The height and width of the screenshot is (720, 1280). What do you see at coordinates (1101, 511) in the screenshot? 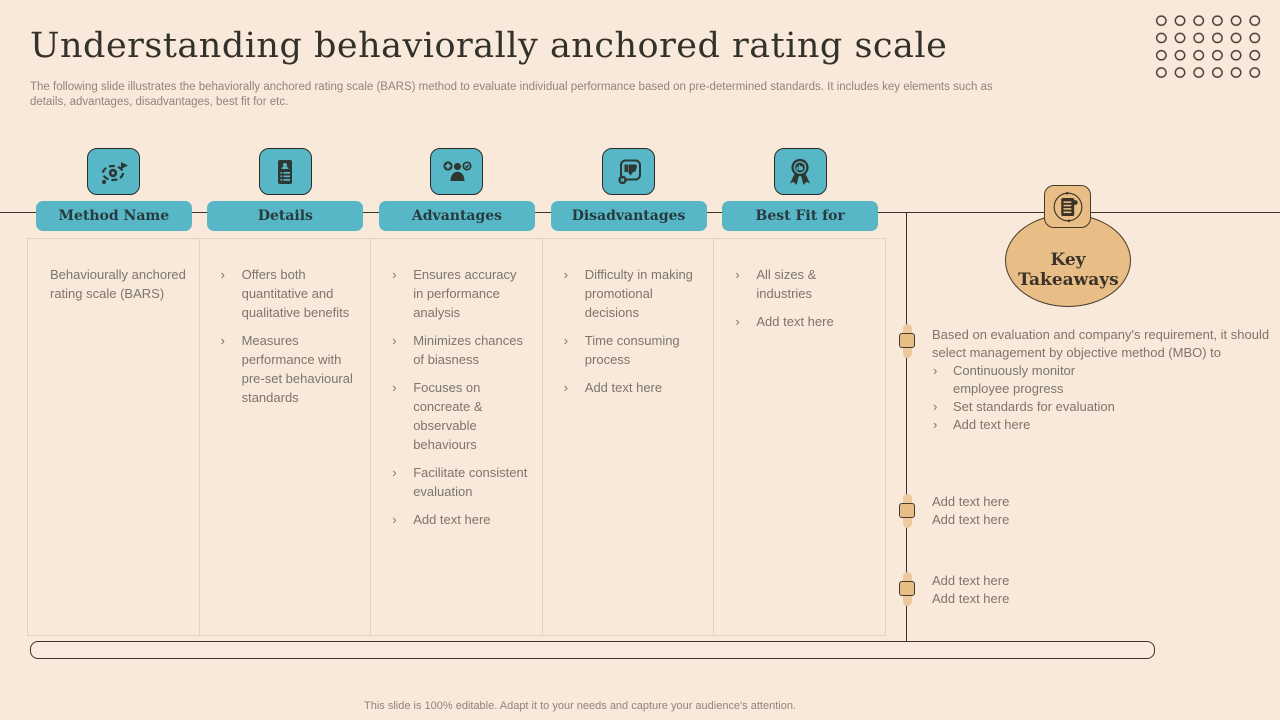
I see `takeaway-section-2: Add text here Add text here` at bounding box center [1101, 511].